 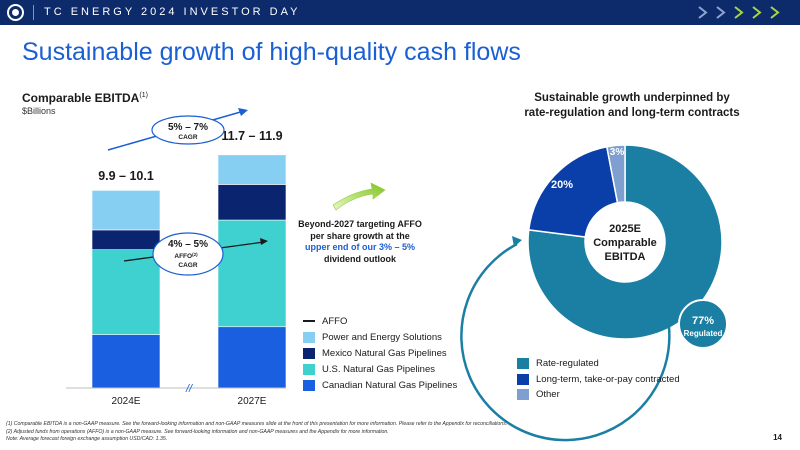 What do you see at coordinates (548, 395) in the screenshot?
I see `legend-label: Other` at bounding box center [548, 395].